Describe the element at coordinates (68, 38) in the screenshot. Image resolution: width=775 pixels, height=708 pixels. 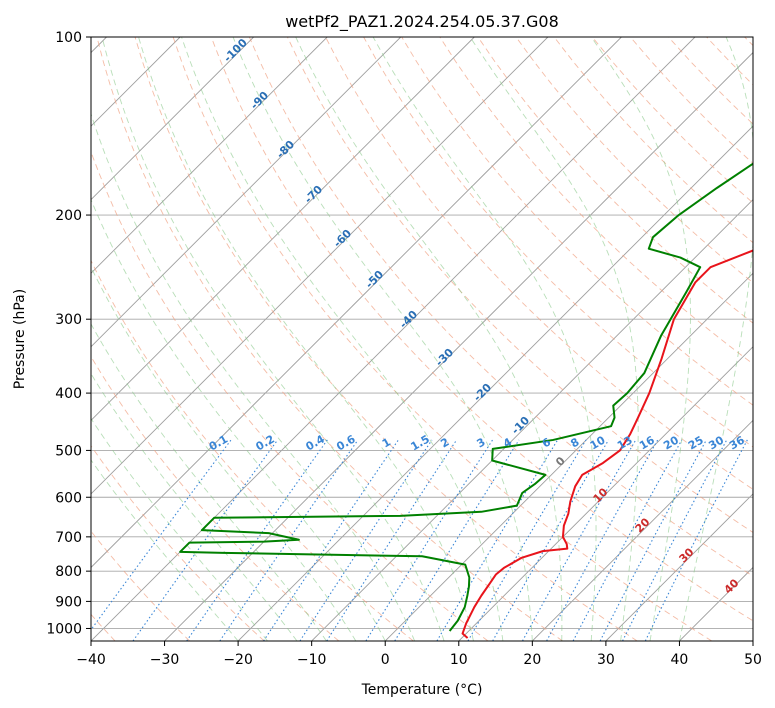
I see `y-tick-label: 100` at that location.